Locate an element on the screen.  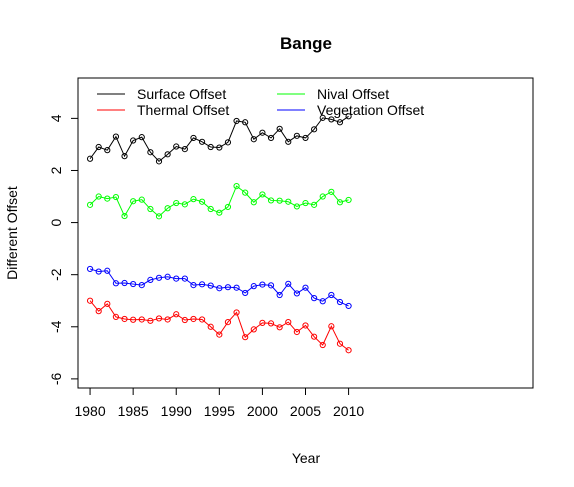
legend-item: Nival Offset is located at coordinates (333, 94).